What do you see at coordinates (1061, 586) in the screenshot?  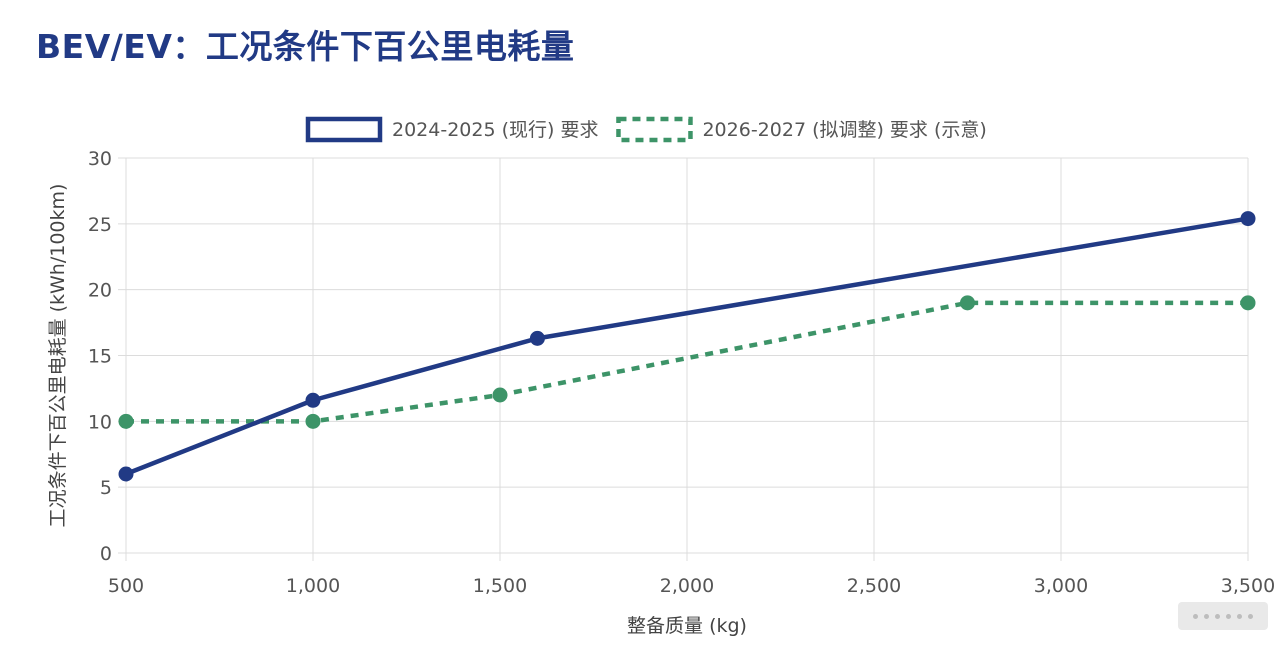 I see `x-tick-label: 3,000` at bounding box center [1061, 586].